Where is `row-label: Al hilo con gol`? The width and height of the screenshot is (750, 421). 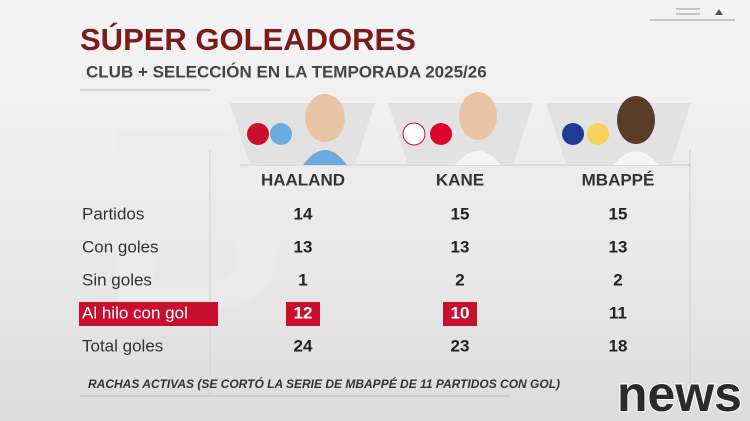 row-label: Al hilo con gol is located at coordinates (135, 312).